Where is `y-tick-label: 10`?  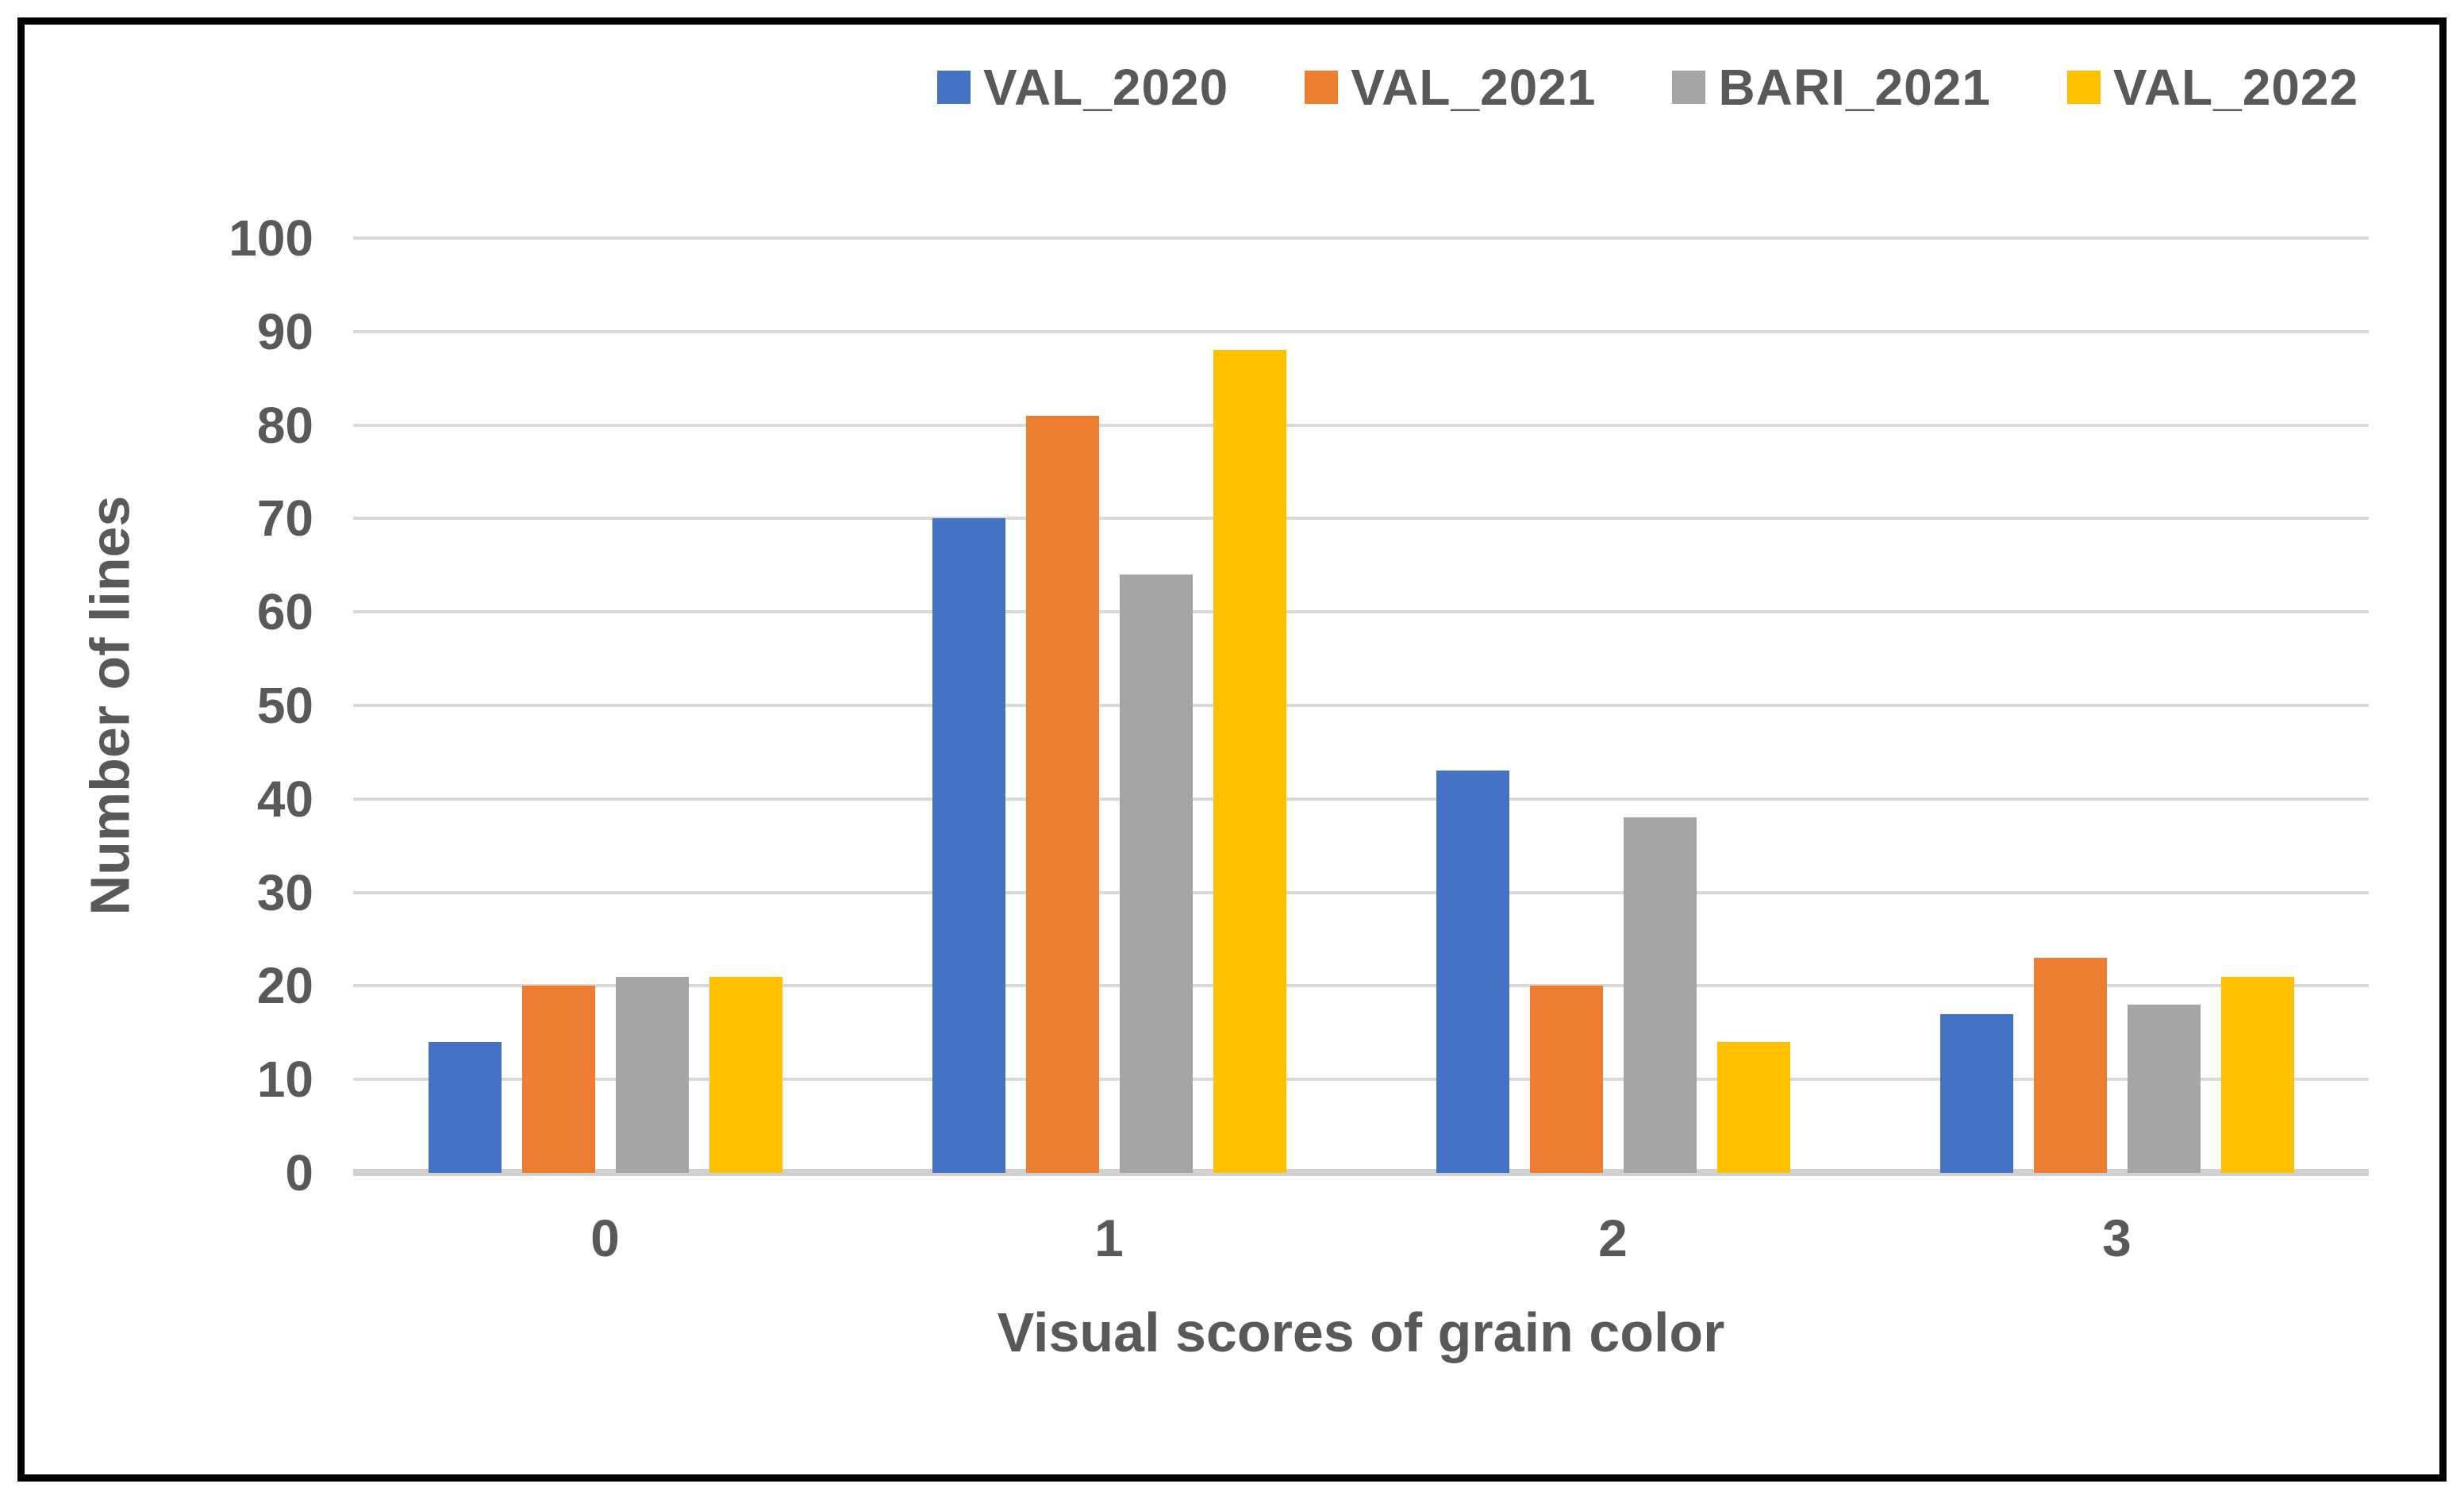 y-tick-label: 10 is located at coordinates (284, 1080).